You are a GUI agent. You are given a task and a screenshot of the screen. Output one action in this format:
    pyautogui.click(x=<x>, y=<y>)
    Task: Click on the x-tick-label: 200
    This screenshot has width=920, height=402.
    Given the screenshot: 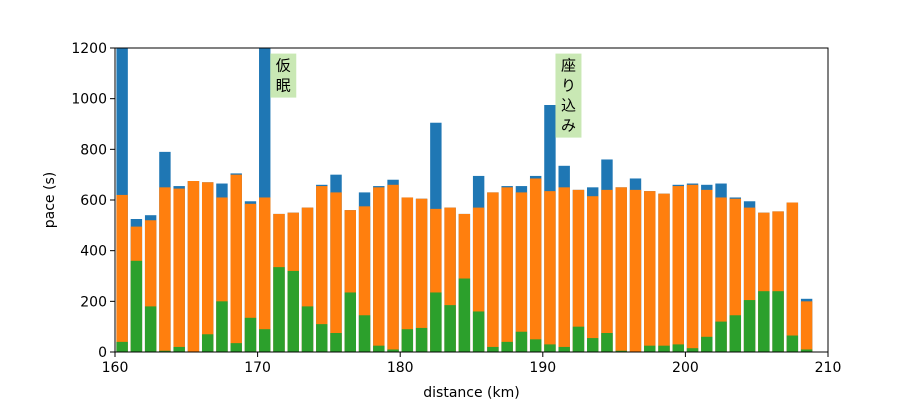 What is the action you would take?
    pyautogui.click(x=685, y=368)
    